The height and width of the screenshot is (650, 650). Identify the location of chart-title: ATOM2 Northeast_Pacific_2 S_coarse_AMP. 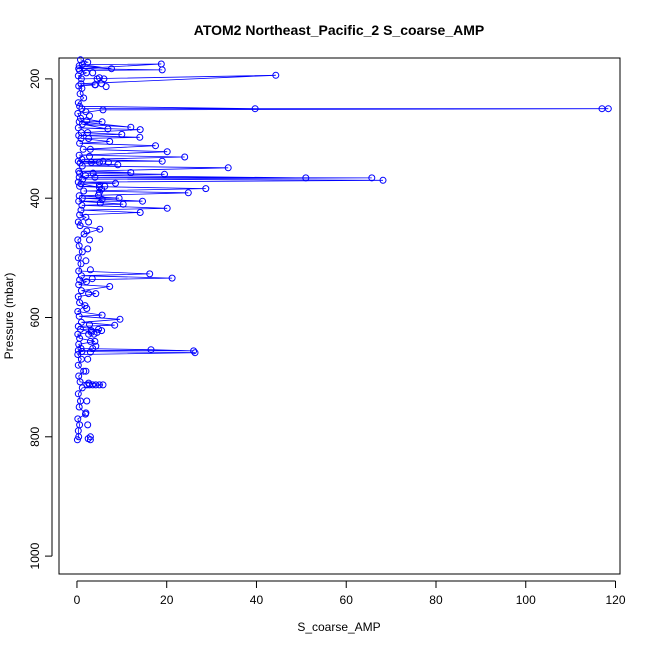
(339, 30).